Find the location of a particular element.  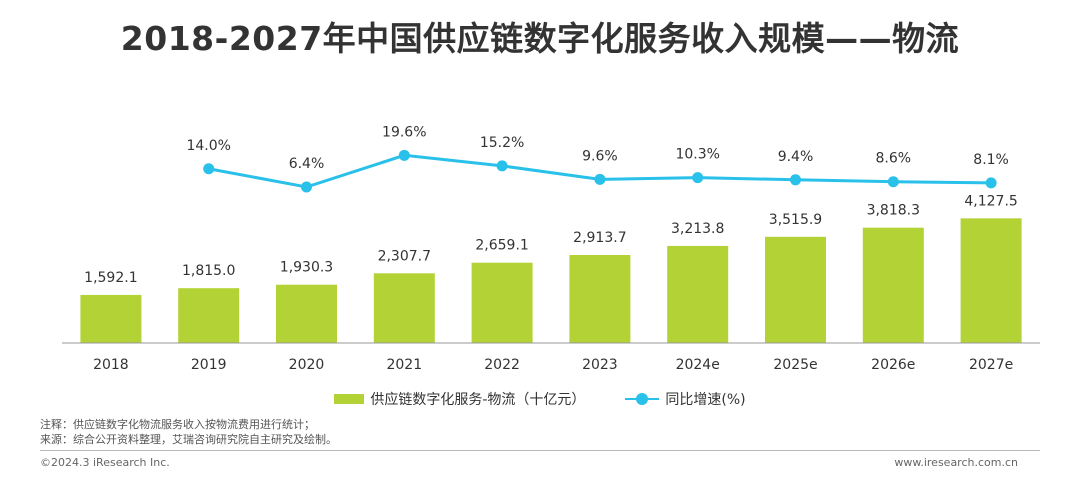

growth-point-2020 is located at coordinates (306, 187).